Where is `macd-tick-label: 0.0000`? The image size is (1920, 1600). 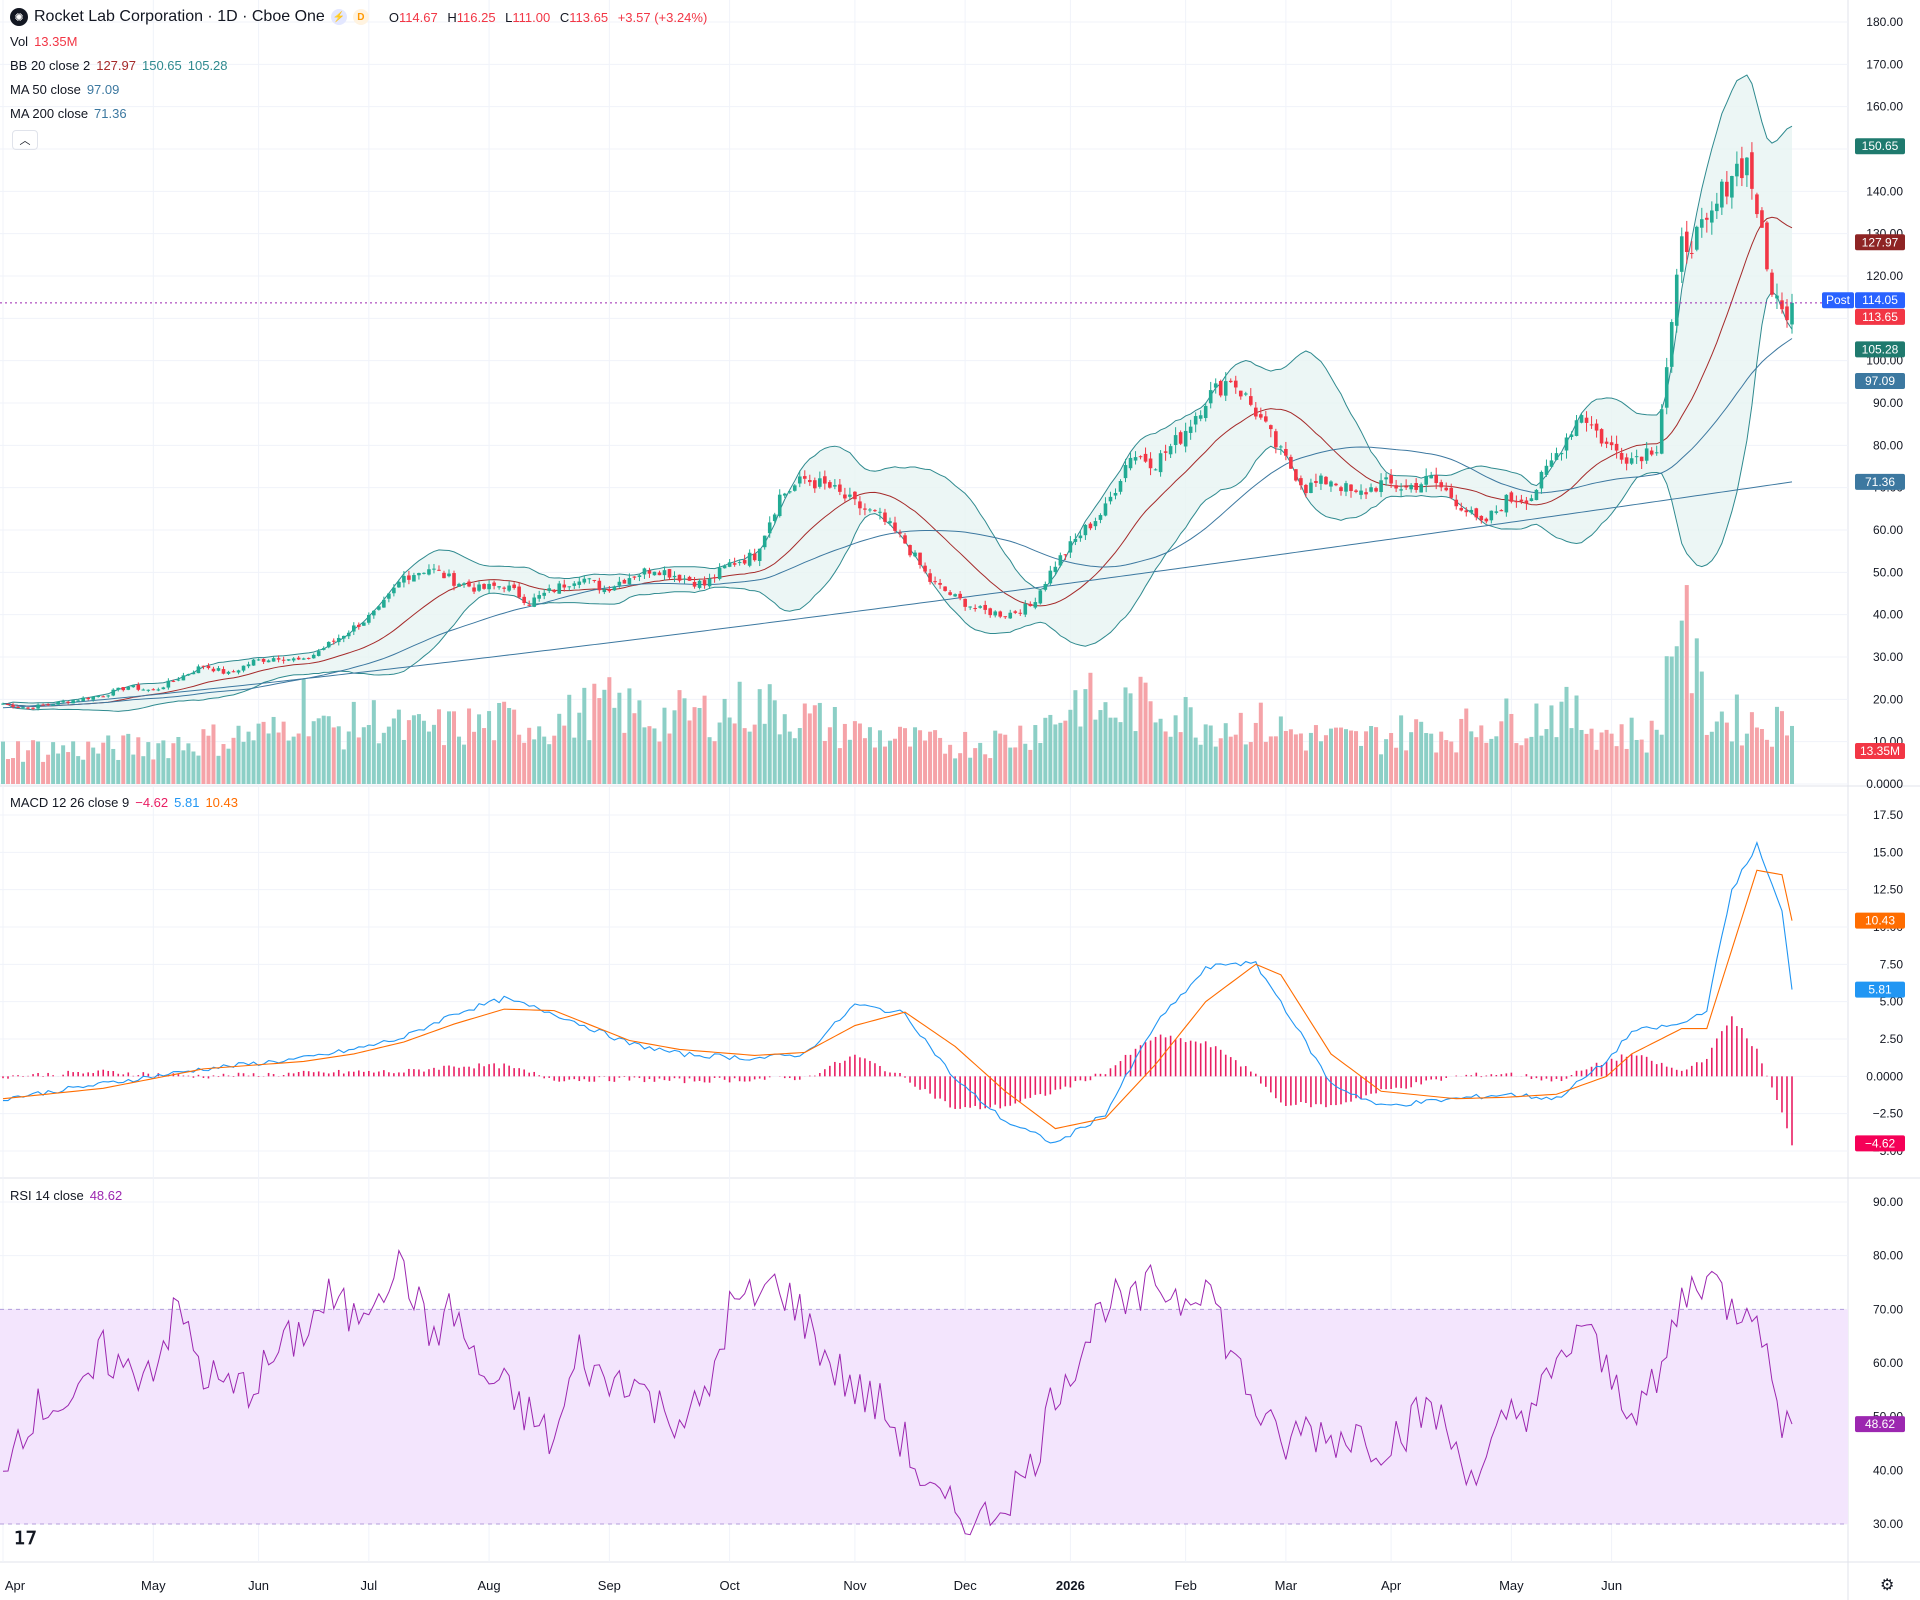 macd-tick-label: 0.0000 is located at coordinates (1884, 1076).